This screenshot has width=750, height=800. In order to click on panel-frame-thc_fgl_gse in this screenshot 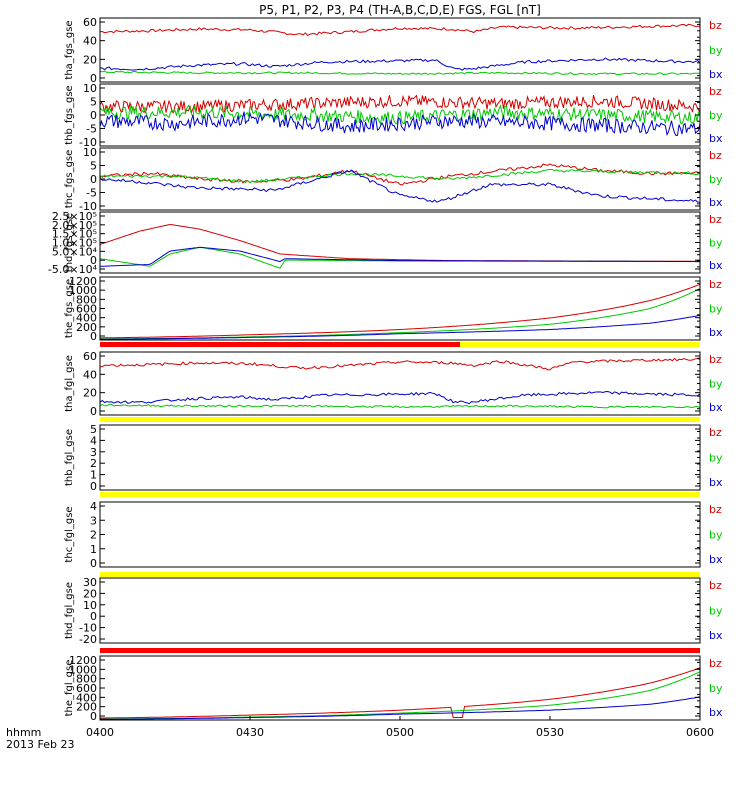, I will do `click(400, 534)`.